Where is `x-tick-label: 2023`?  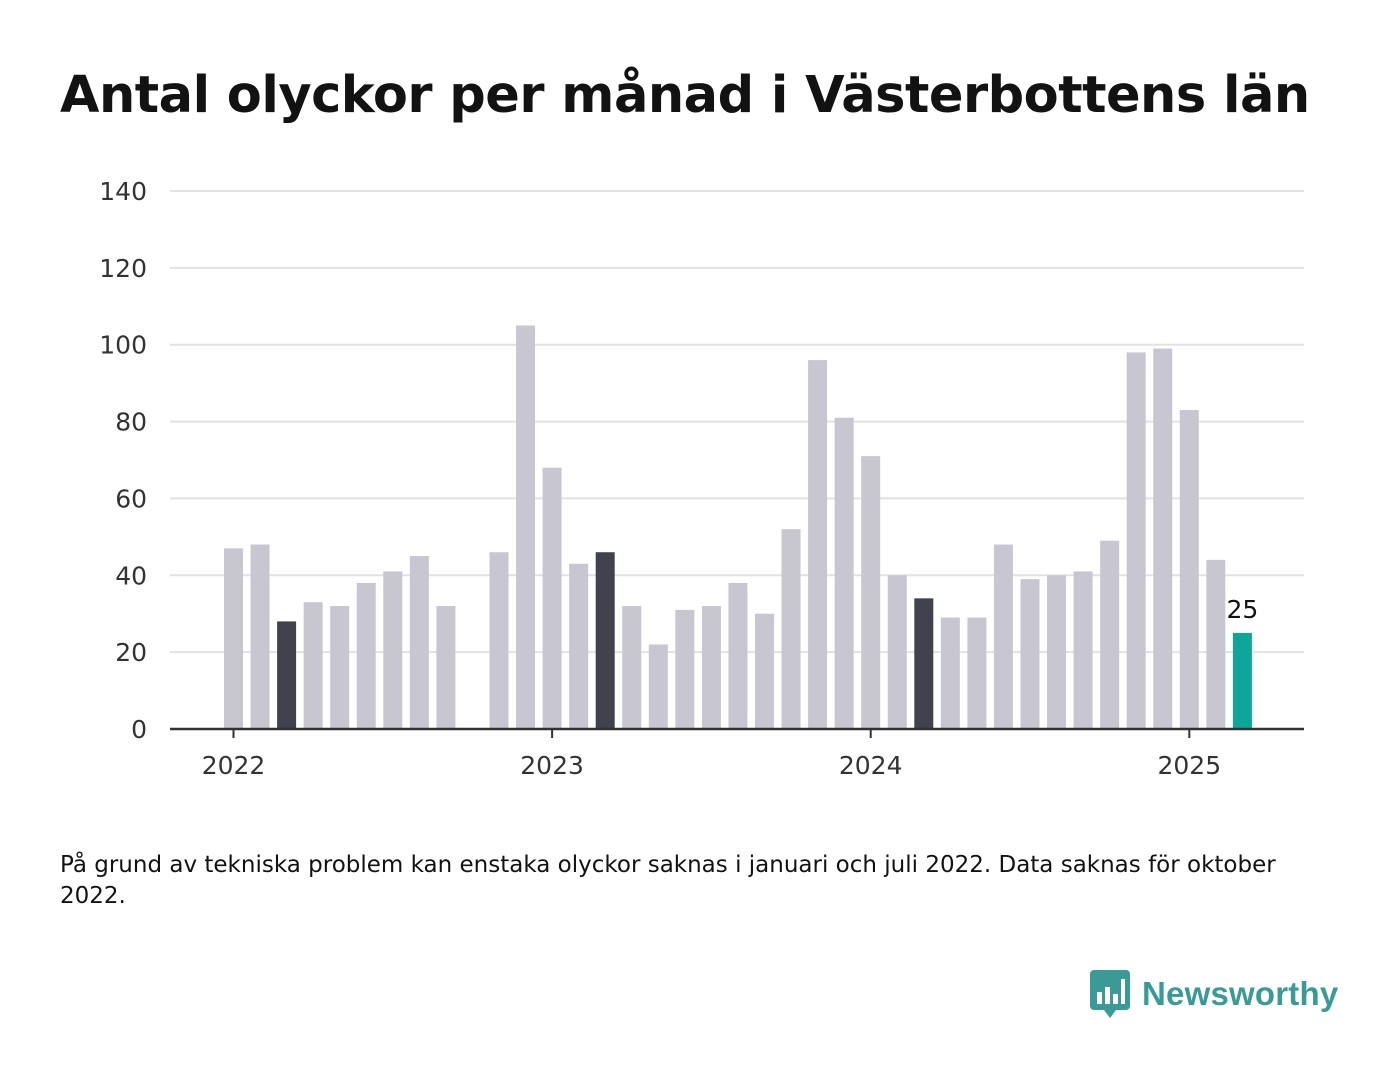
x-tick-label: 2023 is located at coordinates (552, 765).